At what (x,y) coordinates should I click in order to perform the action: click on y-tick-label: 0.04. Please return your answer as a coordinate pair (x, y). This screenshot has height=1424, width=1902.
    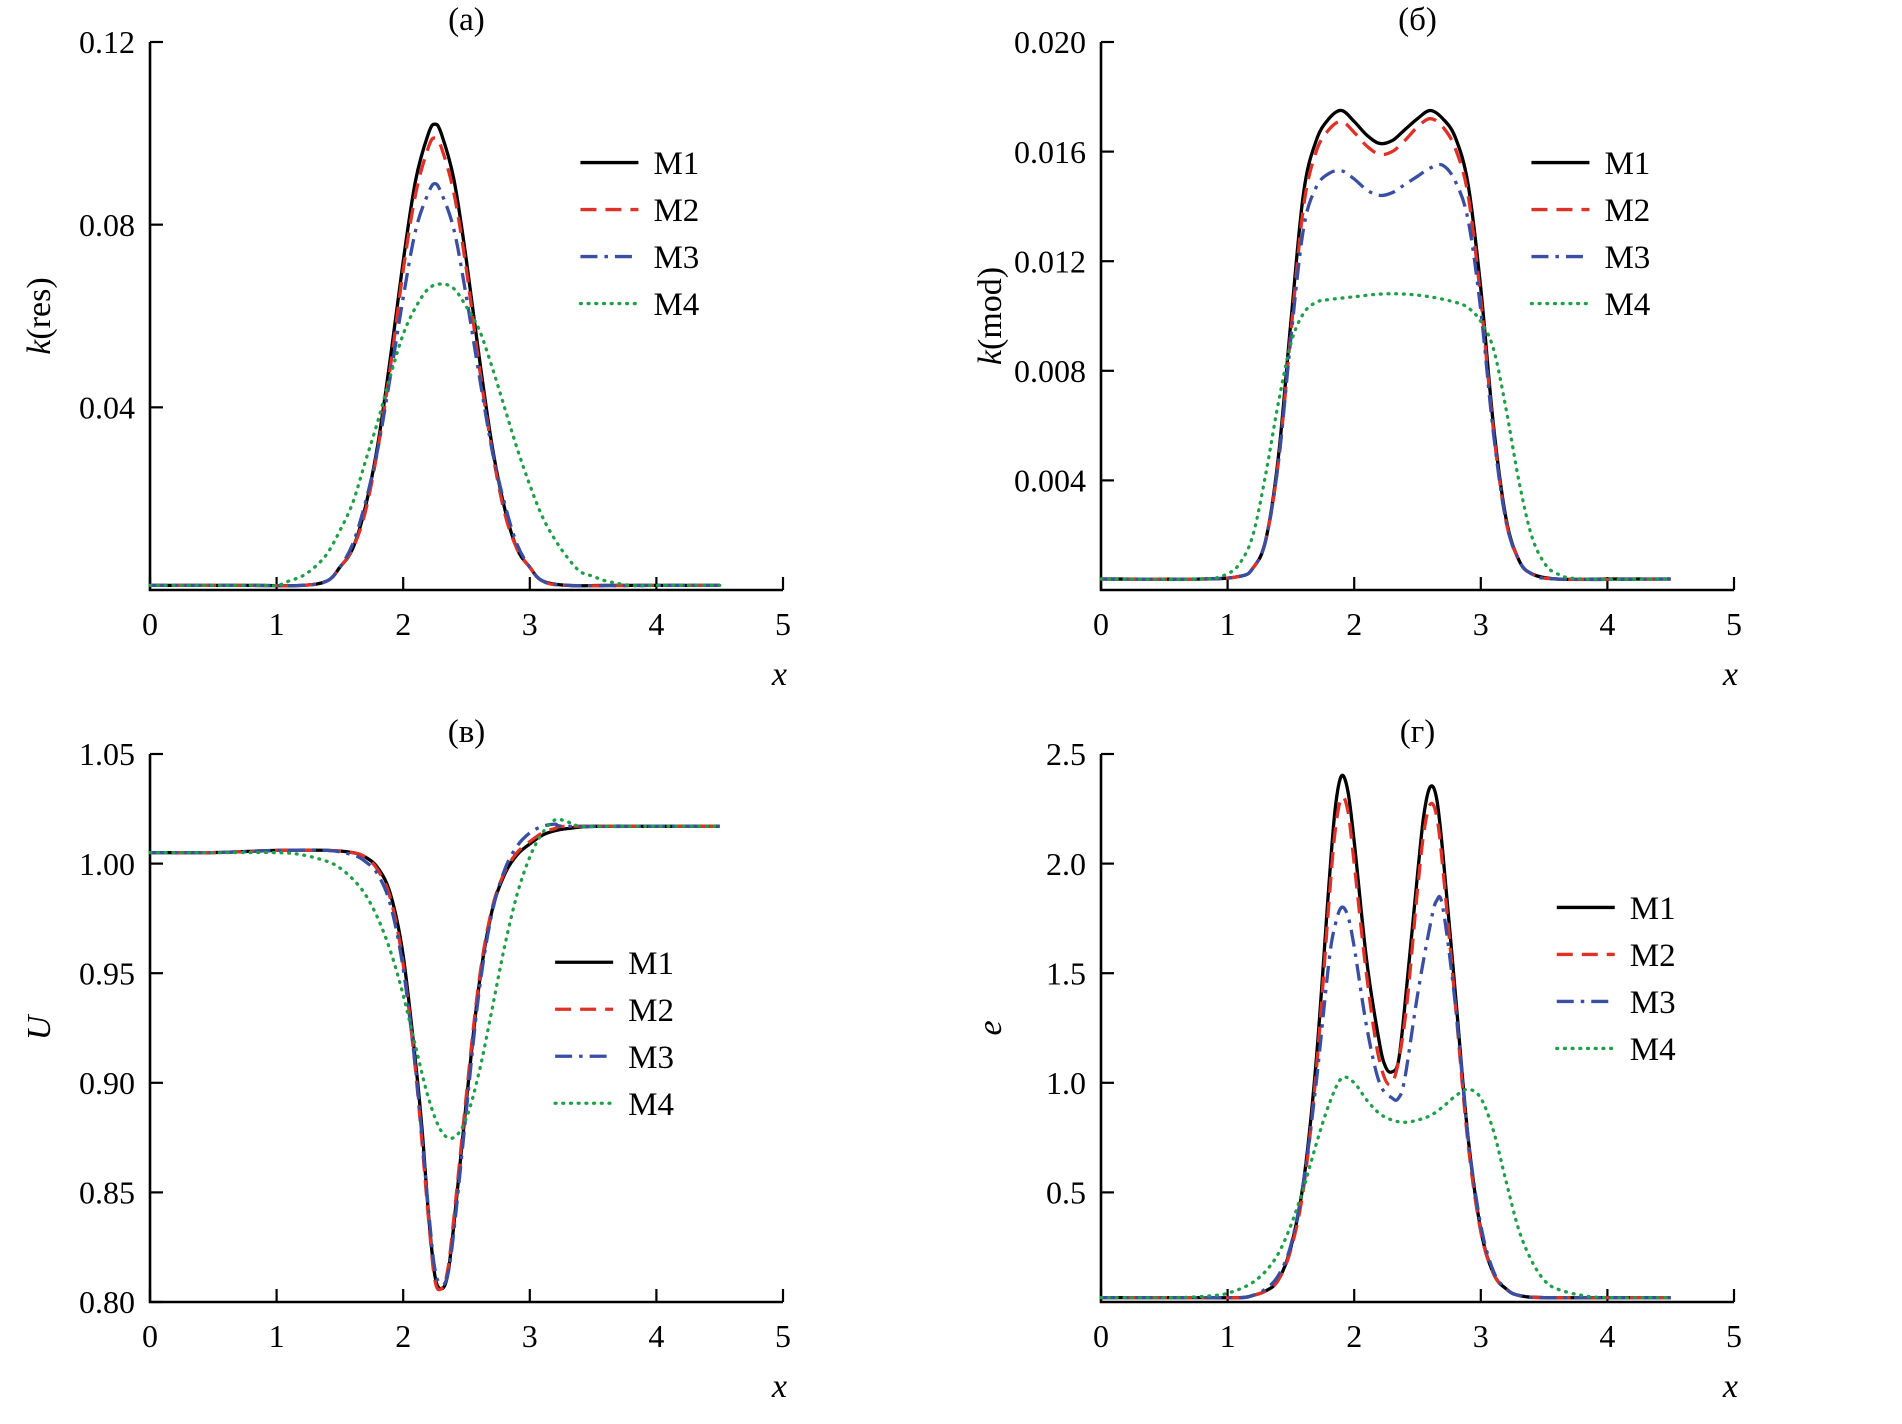
    Looking at the image, I should click on (107, 408).